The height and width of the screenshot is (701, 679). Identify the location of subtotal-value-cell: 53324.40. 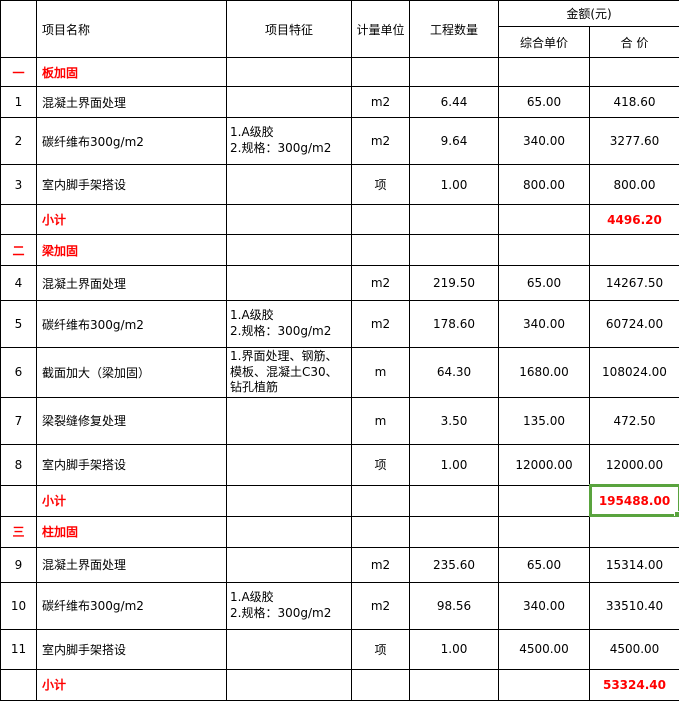
(634, 684).